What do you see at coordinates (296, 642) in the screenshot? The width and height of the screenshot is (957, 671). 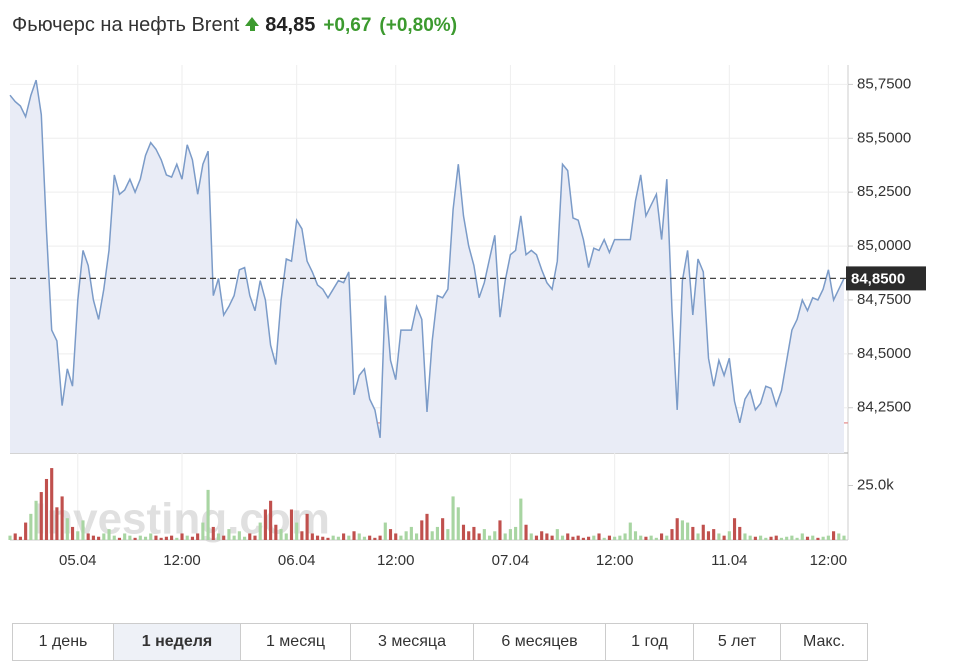 I see `timeframe-tab: 1 месяц` at bounding box center [296, 642].